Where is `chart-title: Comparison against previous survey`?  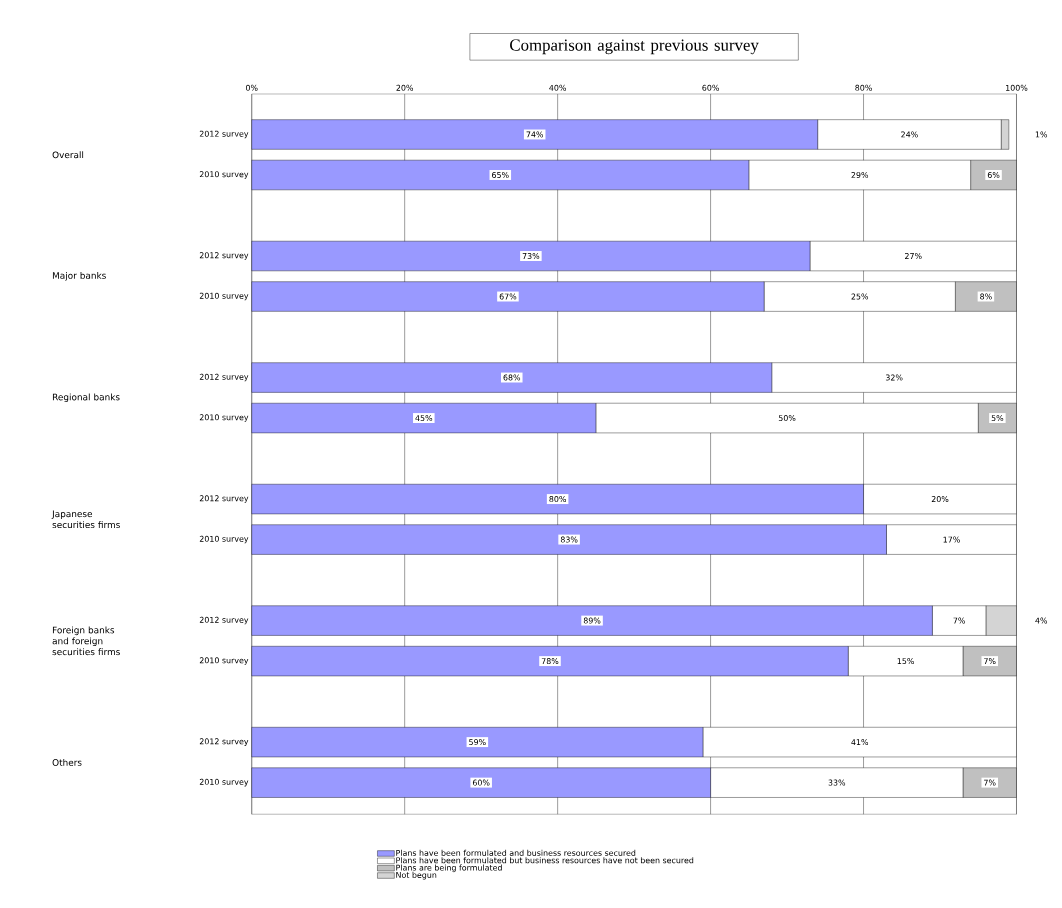
chart-title: Comparison against previous survey is located at coordinates (634, 47).